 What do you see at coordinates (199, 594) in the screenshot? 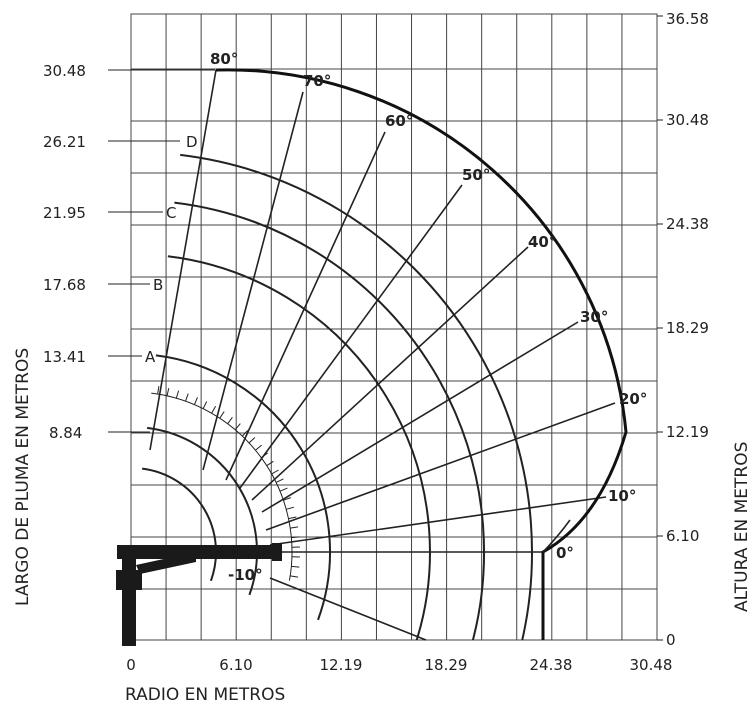
I see `telehandler-machine-icon` at bounding box center [199, 594].